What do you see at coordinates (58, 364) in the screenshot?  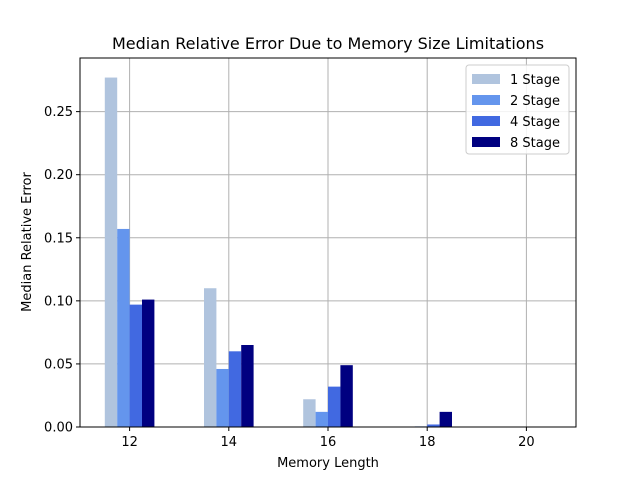 I see `y-tick-label: 0.05` at bounding box center [58, 364].